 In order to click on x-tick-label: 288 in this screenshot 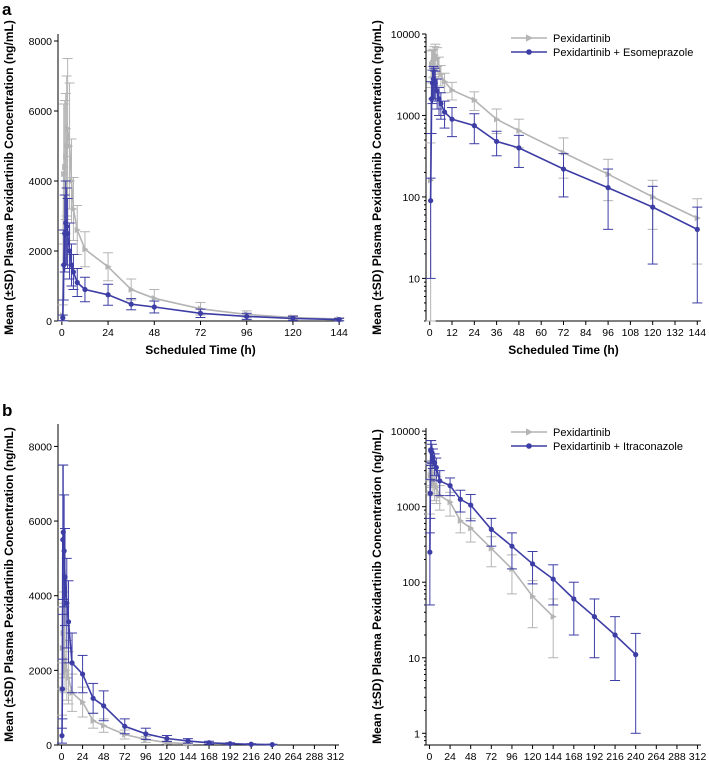, I will do `click(677, 757)`.